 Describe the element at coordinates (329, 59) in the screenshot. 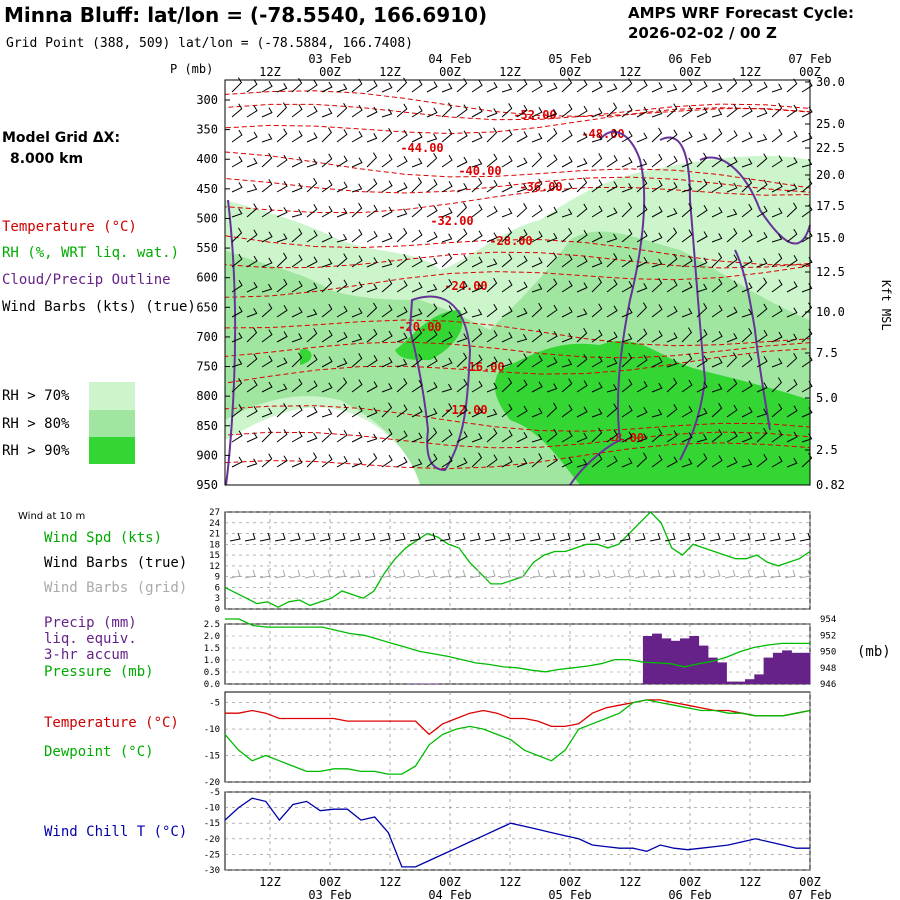

I see `top-date-label: 03 Feb` at that location.